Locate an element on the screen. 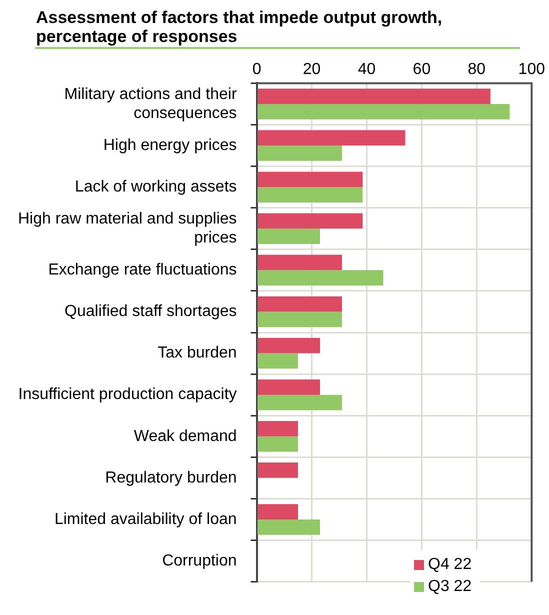 Image resolution: width=549 pixels, height=615 pixels. y-tick-label: Tax burden is located at coordinates (197, 353).